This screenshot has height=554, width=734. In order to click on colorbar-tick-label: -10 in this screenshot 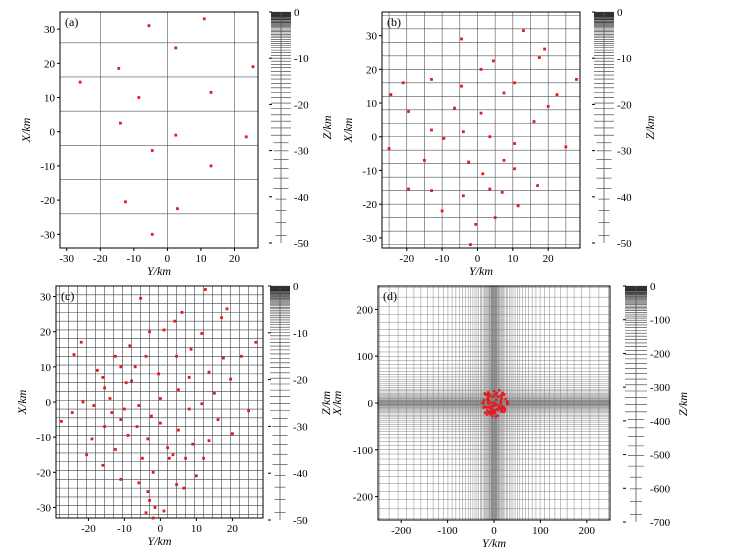, I will do `click(301, 59)`.